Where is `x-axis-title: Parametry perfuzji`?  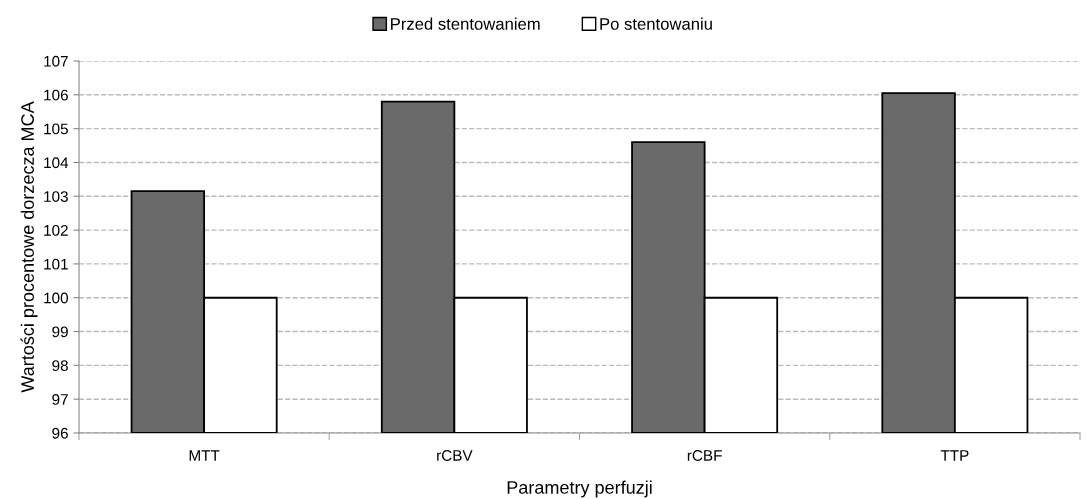 x-axis-title: Parametry perfuzji is located at coordinates (579, 489).